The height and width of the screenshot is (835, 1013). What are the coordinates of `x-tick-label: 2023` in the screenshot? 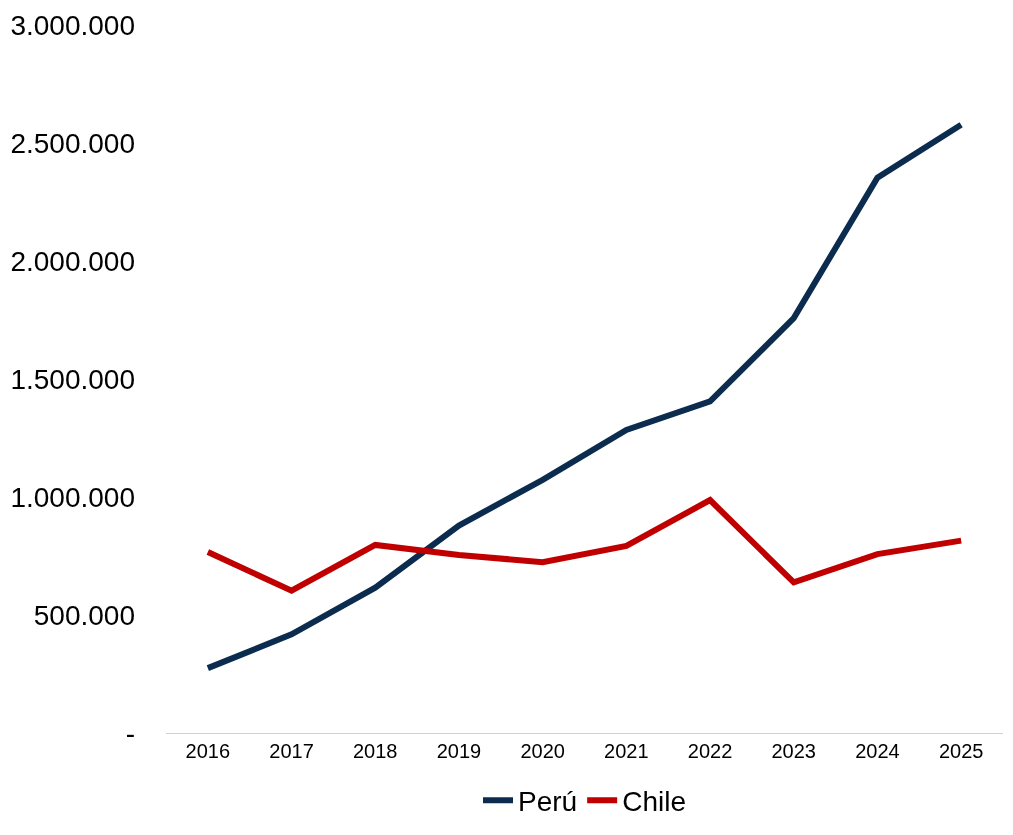 It's located at (793, 751).